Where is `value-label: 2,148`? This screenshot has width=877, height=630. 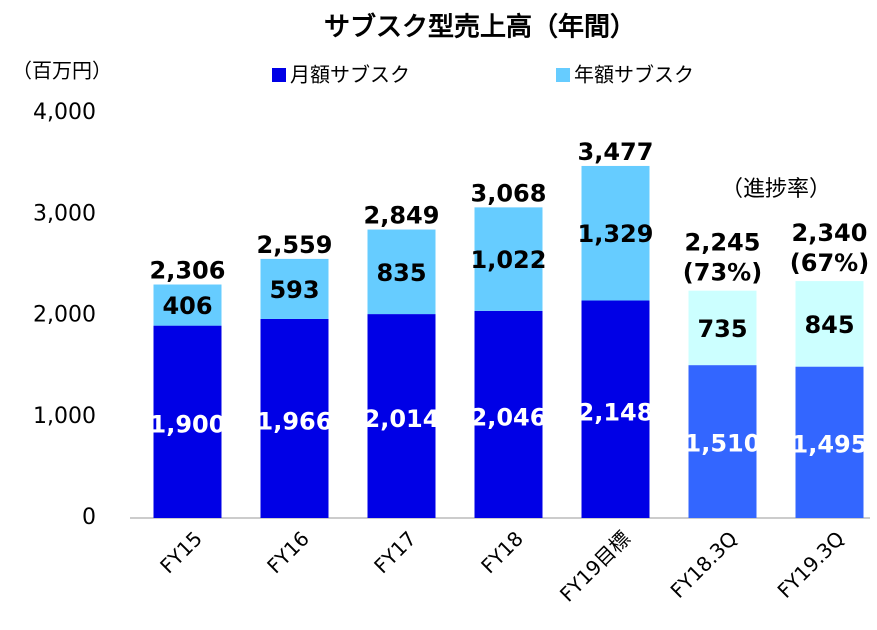
value-label: 2,148 is located at coordinates (616, 413).